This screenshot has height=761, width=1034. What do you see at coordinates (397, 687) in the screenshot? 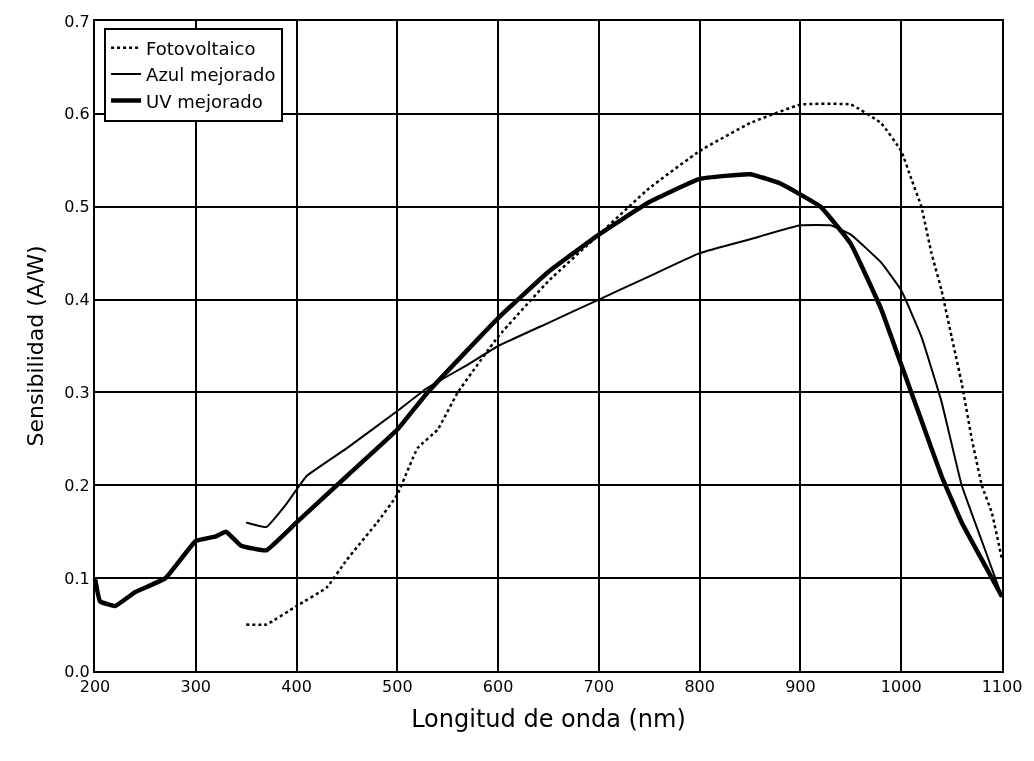
I see `x-tick-label: 500` at bounding box center [397, 687].